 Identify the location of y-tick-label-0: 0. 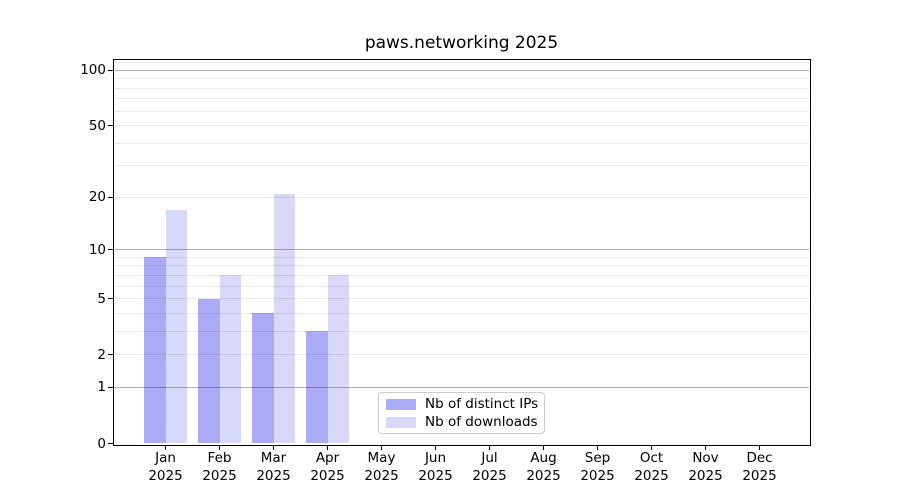
(101, 443).